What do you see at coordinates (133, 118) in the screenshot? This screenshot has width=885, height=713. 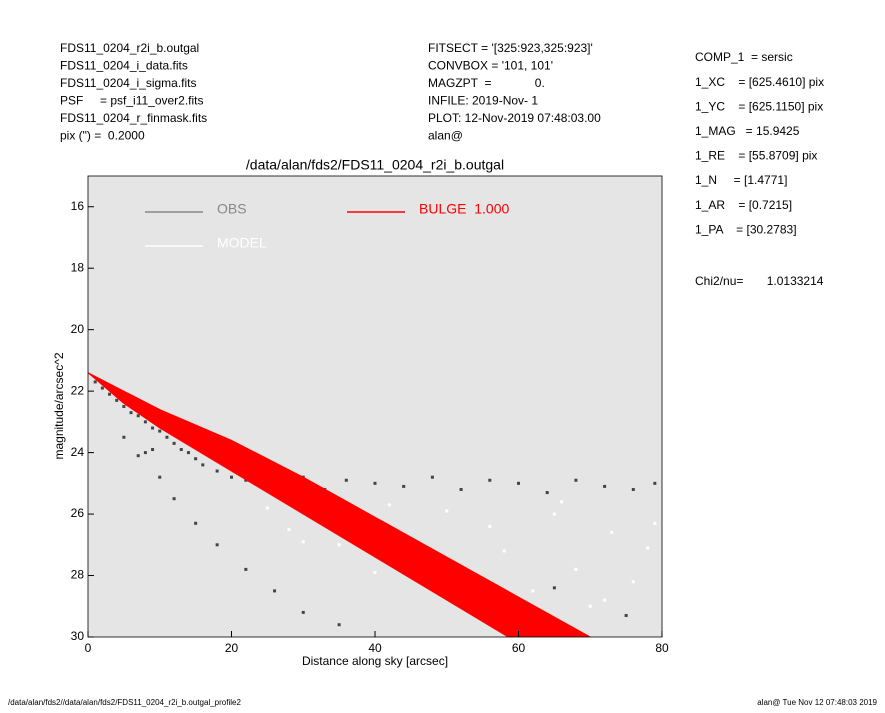 I see `header-left-line: FDS11_0204_r_finmask.fits` at bounding box center [133, 118].